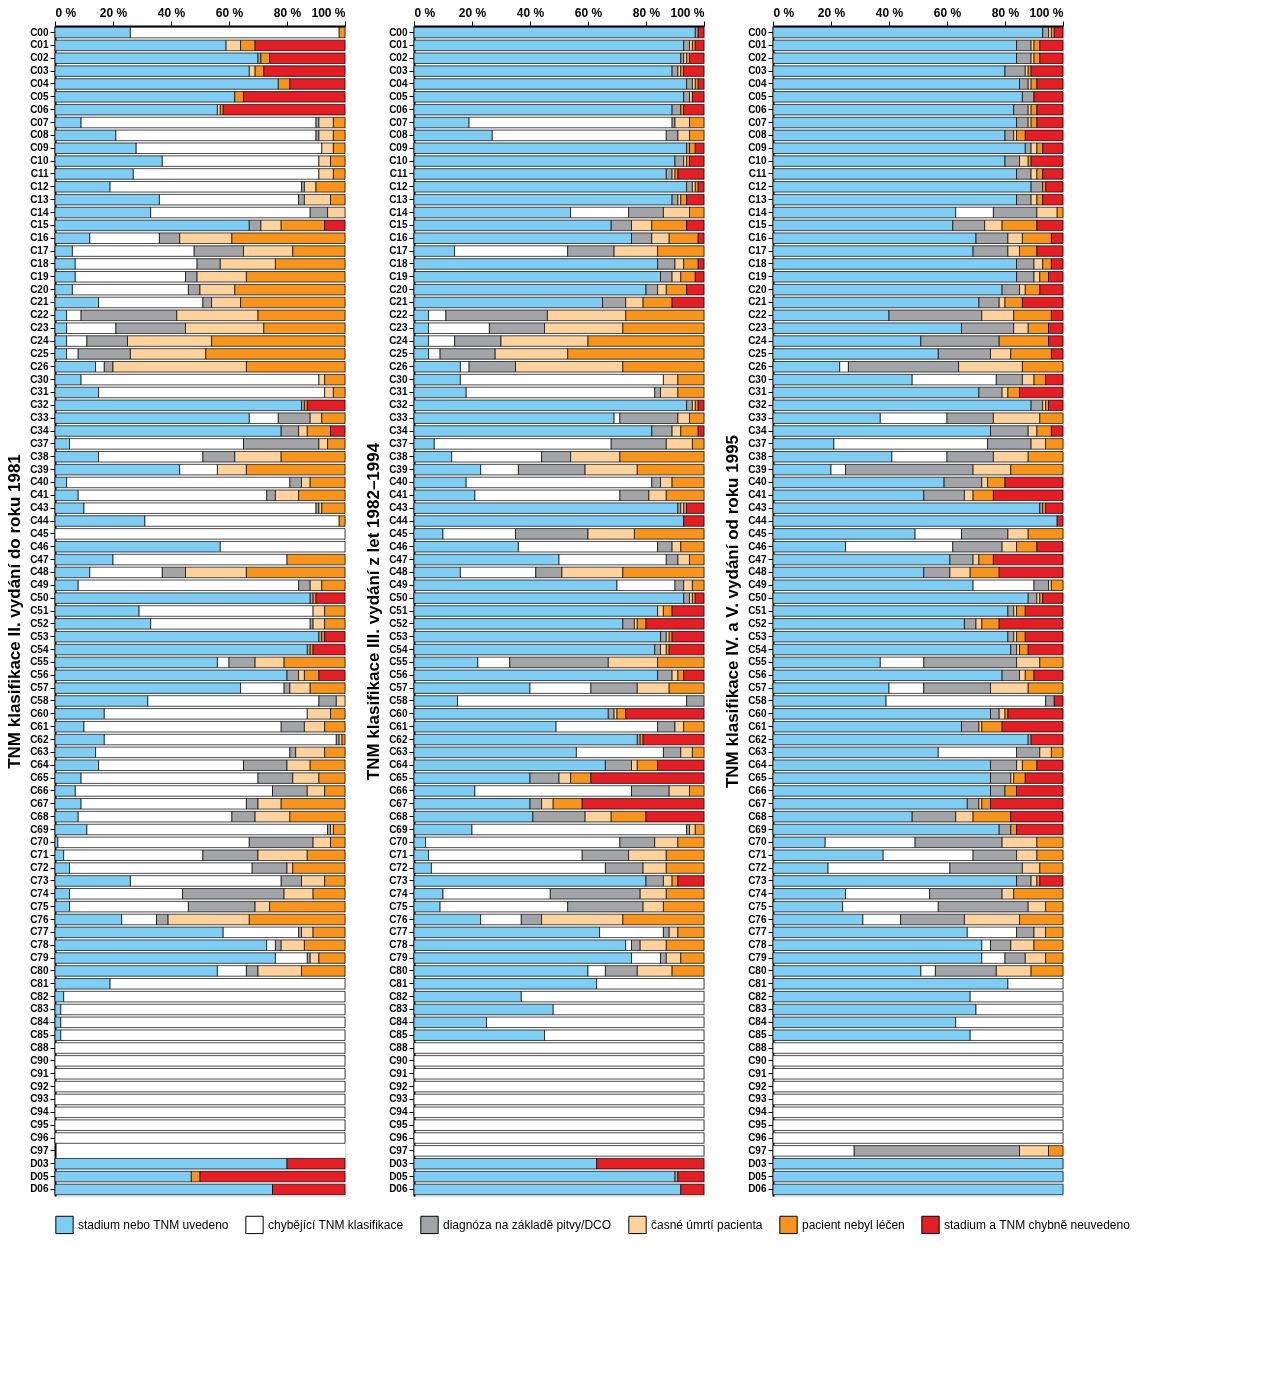 The image size is (1276, 1378). I want to click on y-tick-label: C43, so click(757, 508).